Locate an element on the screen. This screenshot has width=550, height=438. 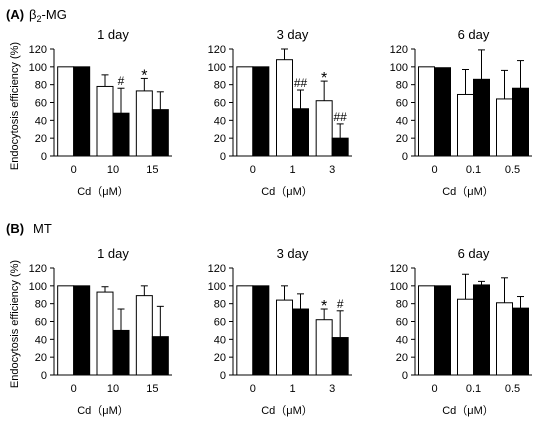
panel-b-letter: (B) is located at coordinates (15, 228).